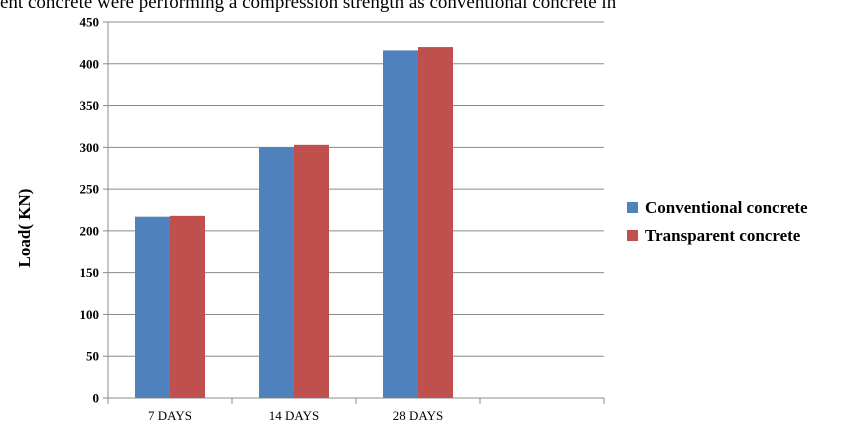  What do you see at coordinates (294, 415) in the screenshot?
I see `x-category-label: 14 DAYS` at bounding box center [294, 415].